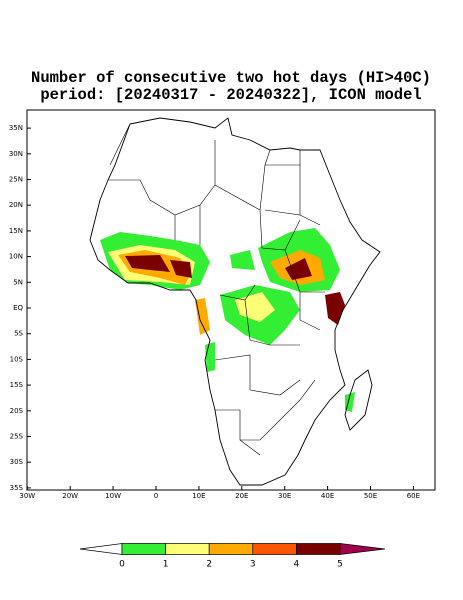 The width and height of the screenshot is (463, 600). Describe the element at coordinates (18, 282) in the screenshot. I see `lat-tick-label: 5N` at that location.